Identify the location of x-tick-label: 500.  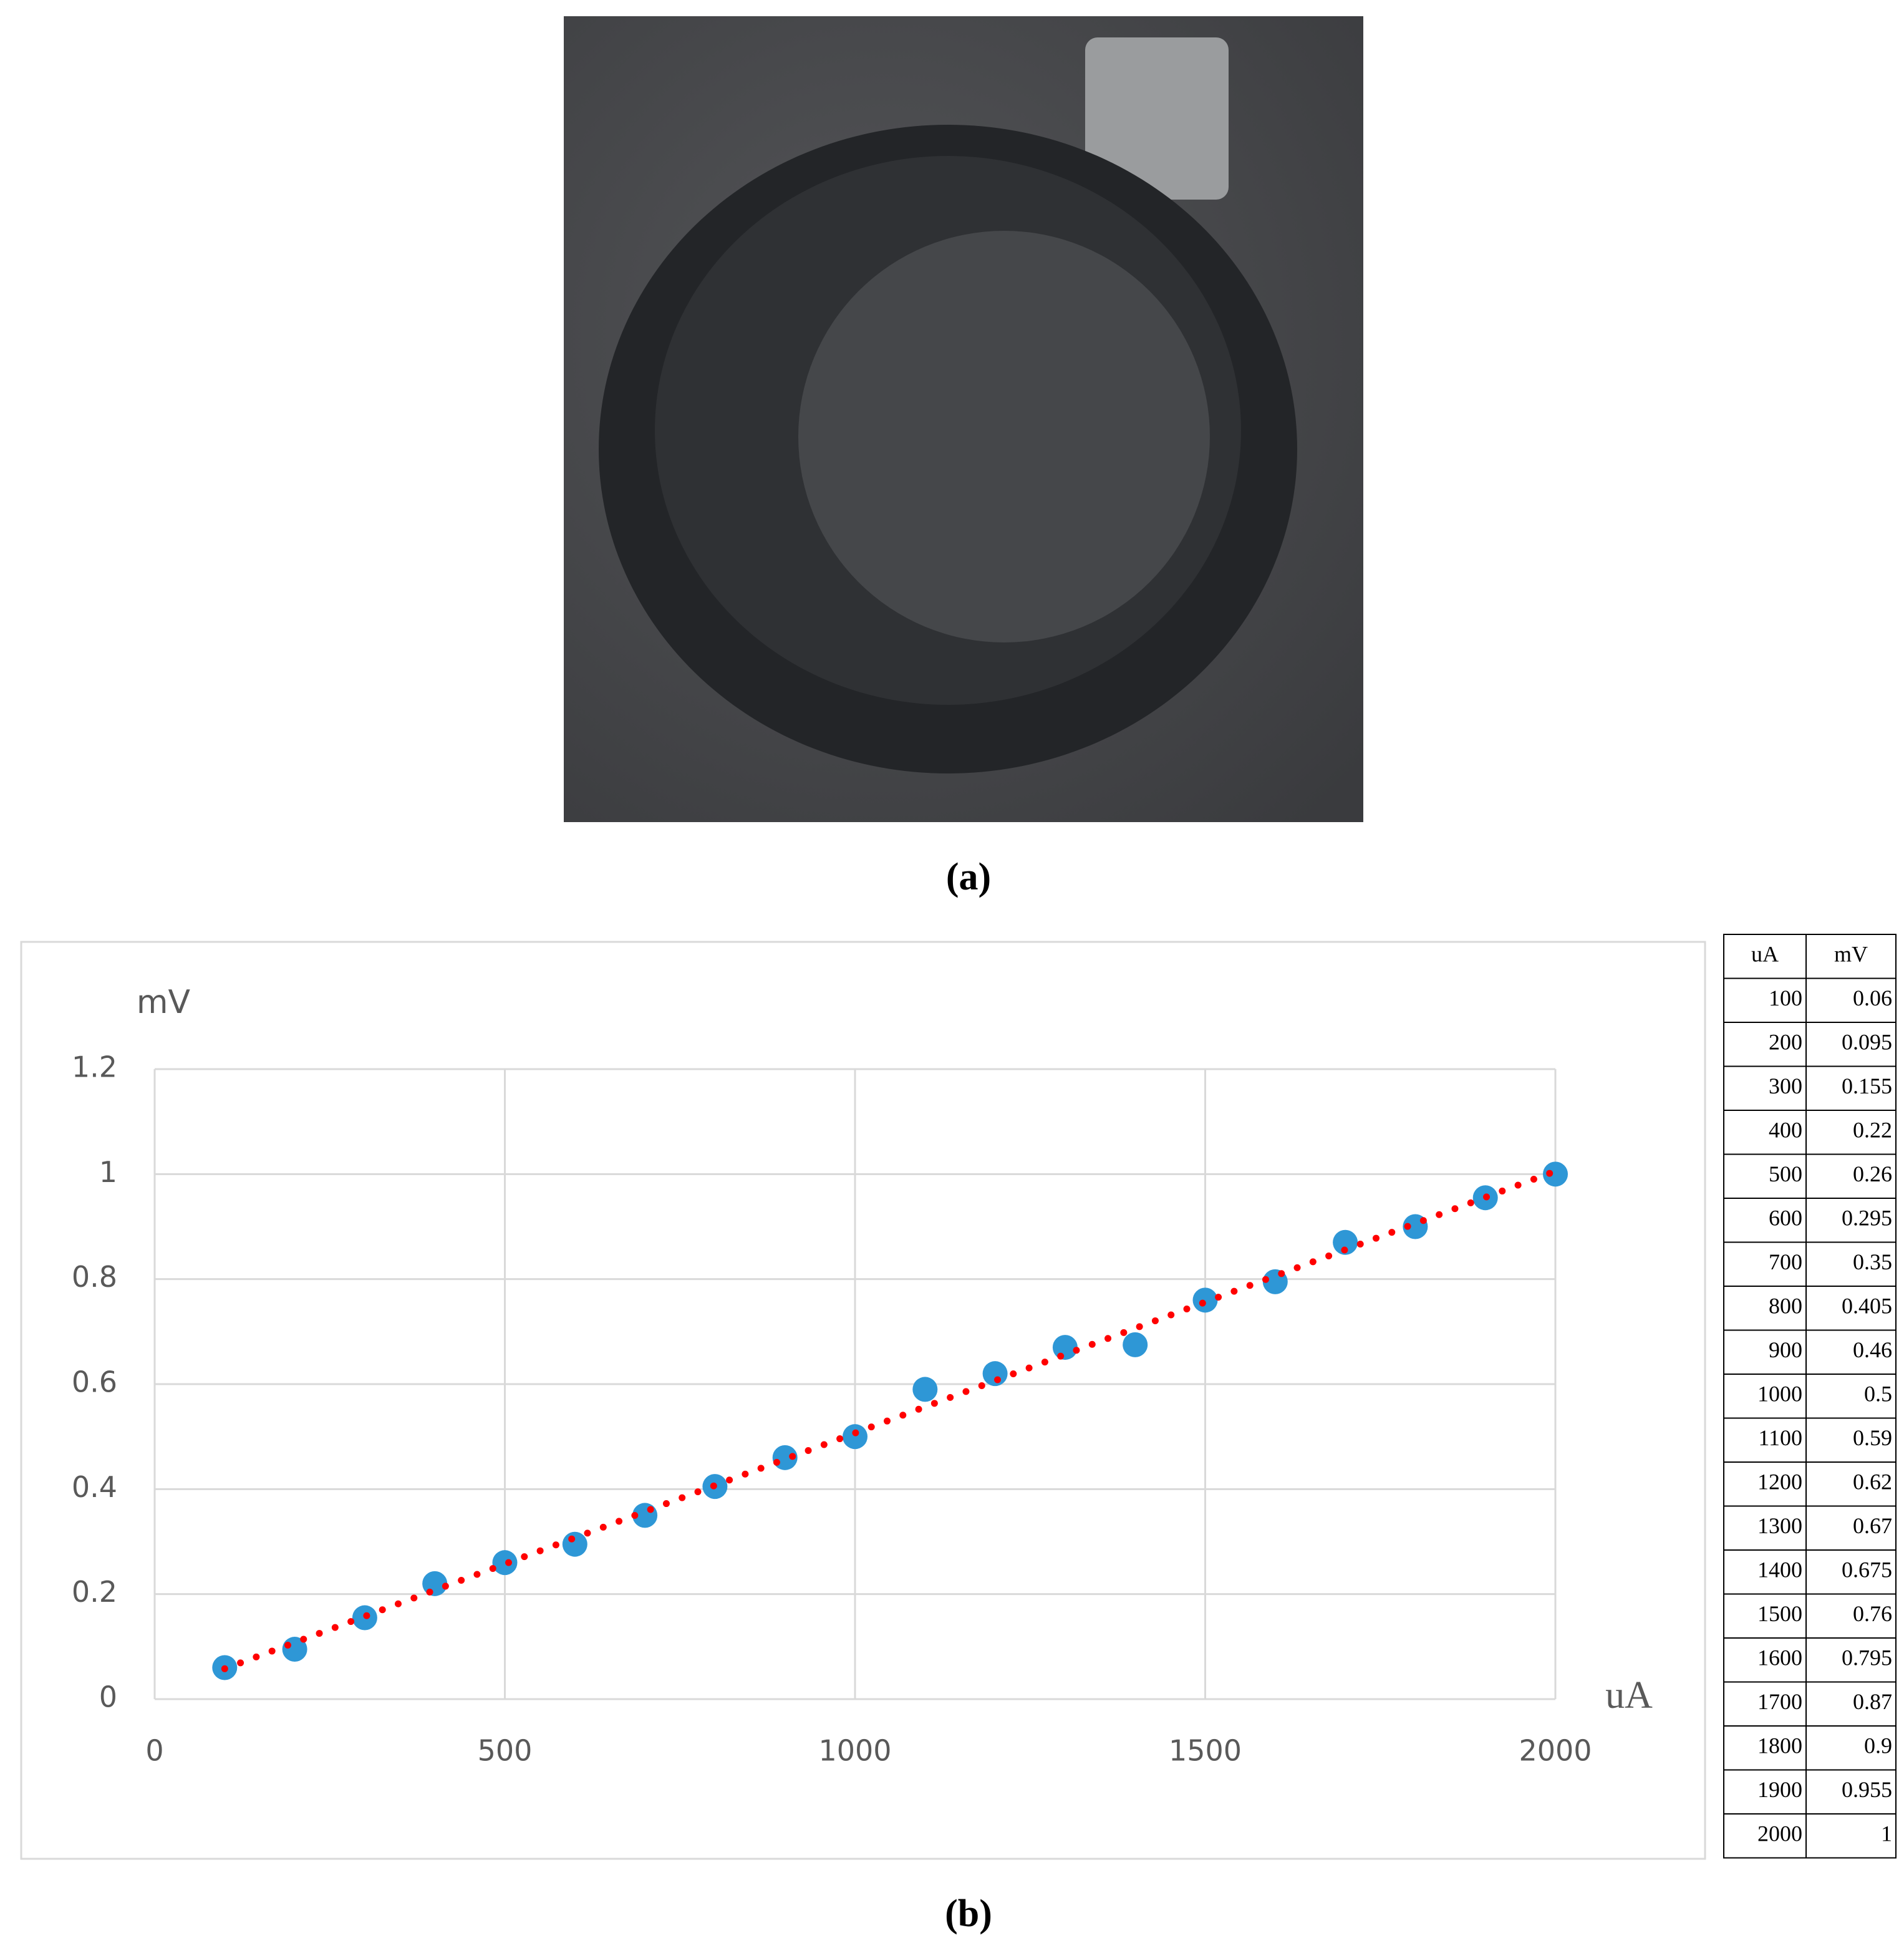
(505, 1751).